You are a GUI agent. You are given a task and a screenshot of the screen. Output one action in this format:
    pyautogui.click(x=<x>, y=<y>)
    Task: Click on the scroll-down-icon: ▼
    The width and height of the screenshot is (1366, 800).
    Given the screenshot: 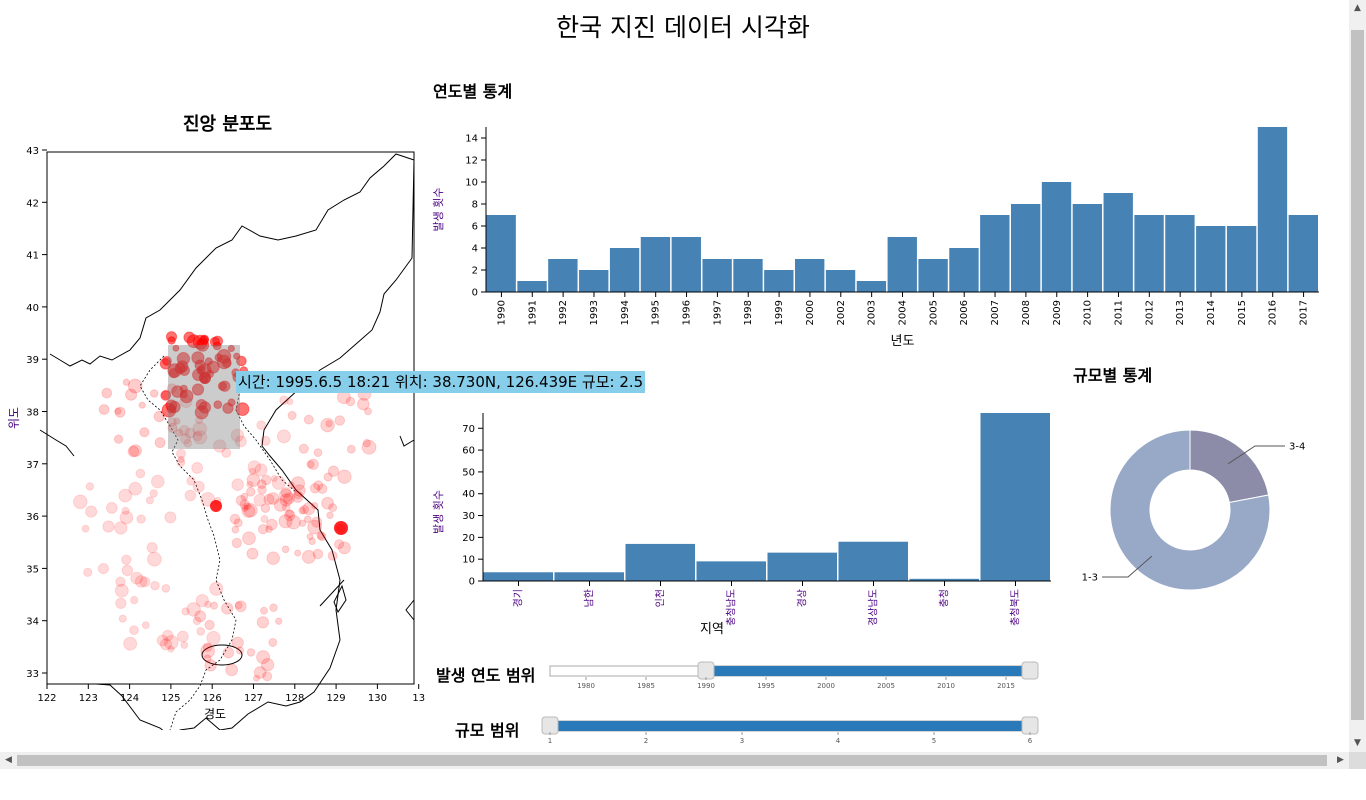 What is the action you would take?
    pyautogui.click(x=1357, y=743)
    